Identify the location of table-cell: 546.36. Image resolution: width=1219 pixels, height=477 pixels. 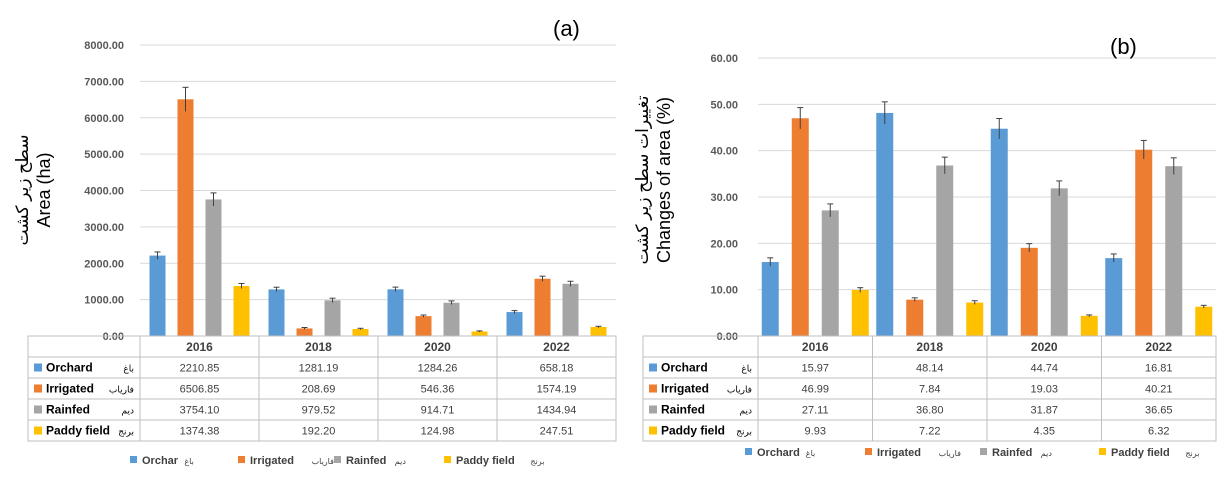
(438, 390).